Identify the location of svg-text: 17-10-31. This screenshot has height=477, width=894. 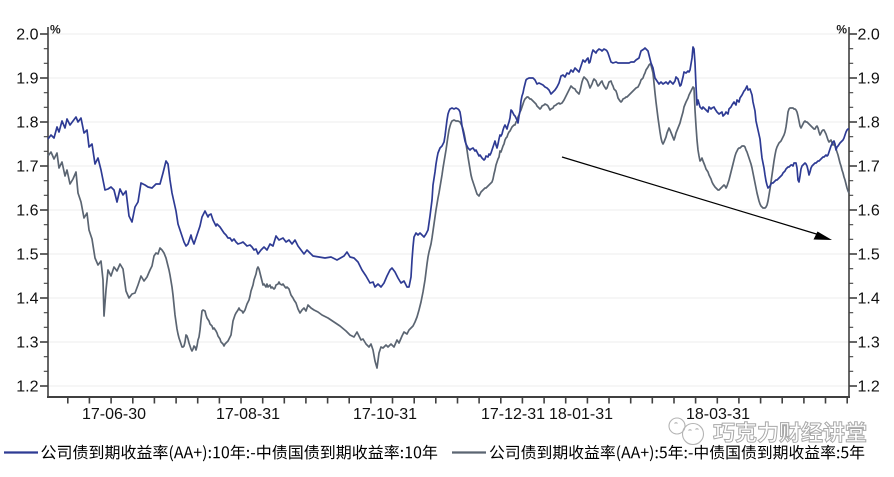
(385, 414).